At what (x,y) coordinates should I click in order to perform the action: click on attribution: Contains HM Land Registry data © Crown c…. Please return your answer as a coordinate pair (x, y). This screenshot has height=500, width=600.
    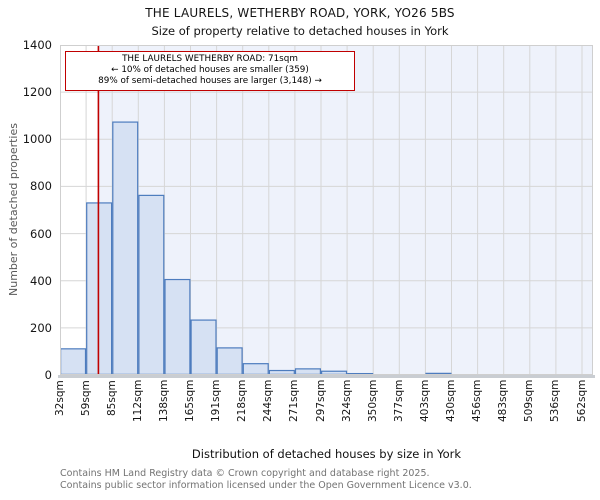
    Looking at the image, I should click on (266, 479).